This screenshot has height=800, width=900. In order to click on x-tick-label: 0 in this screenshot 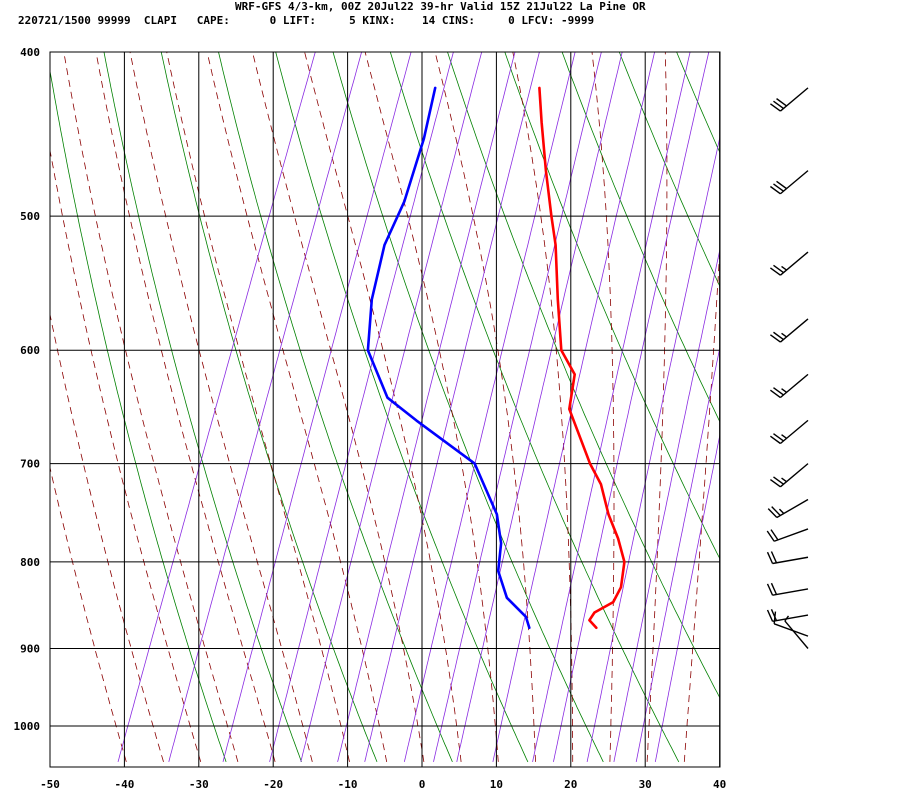, I will do `click(422, 784)`.